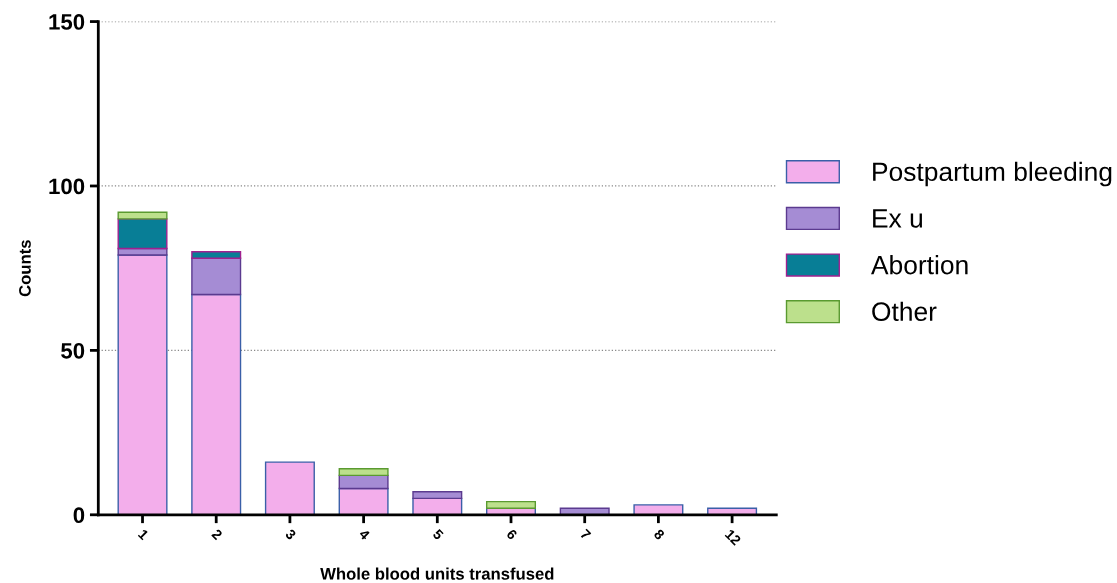 This screenshot has width=1117, height=583. Describe the element at coordinates (290, 534) in the screenshot. I see `x-tick-label: 3` at that location.